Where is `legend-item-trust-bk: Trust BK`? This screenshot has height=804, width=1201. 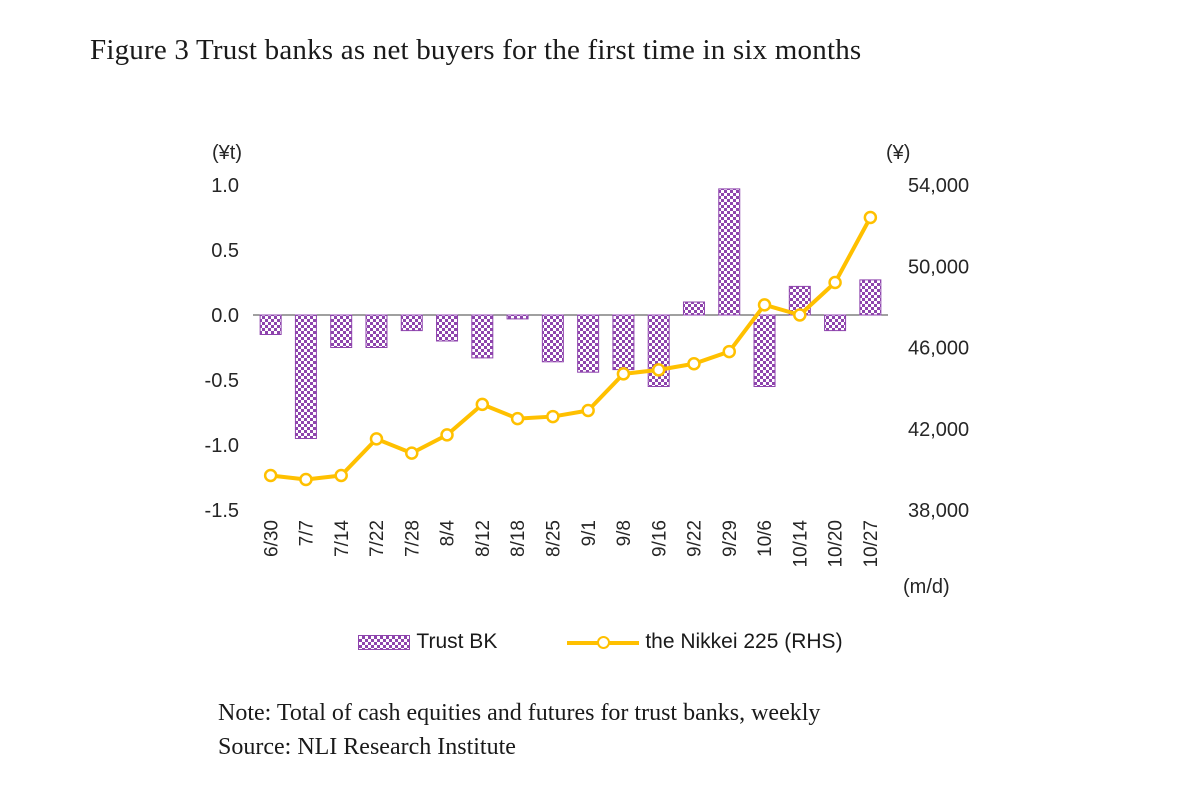
legend-item-trust-bk: Trust BK is located at coordinates (427, 642).